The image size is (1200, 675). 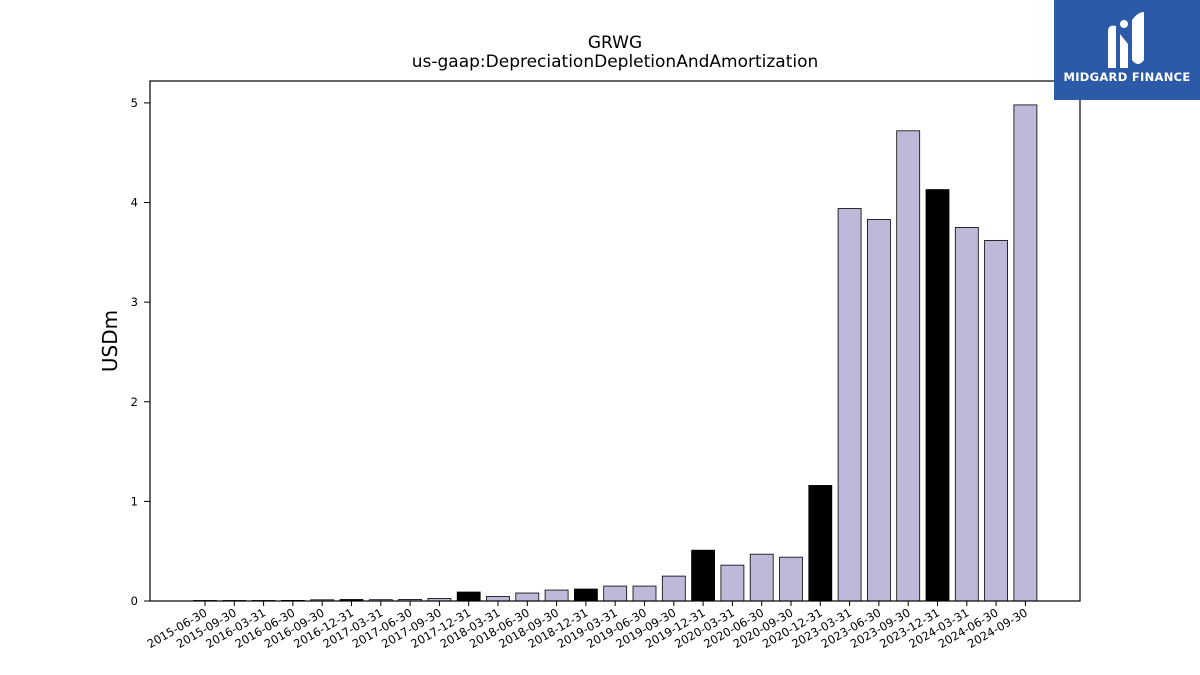 I want to click on y-tick-label: 5, so click(x=134, y=103).